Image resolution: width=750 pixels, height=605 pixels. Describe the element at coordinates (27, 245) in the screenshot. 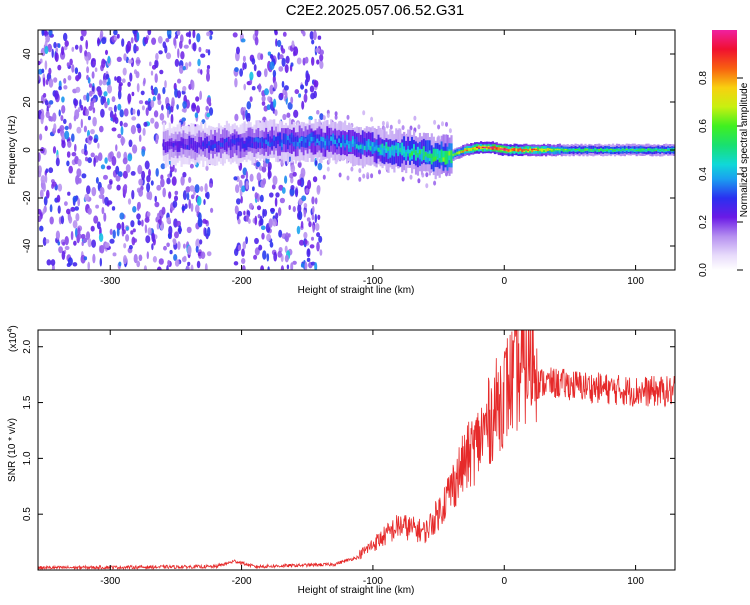

I see `y-tick-label: -40` at that location.